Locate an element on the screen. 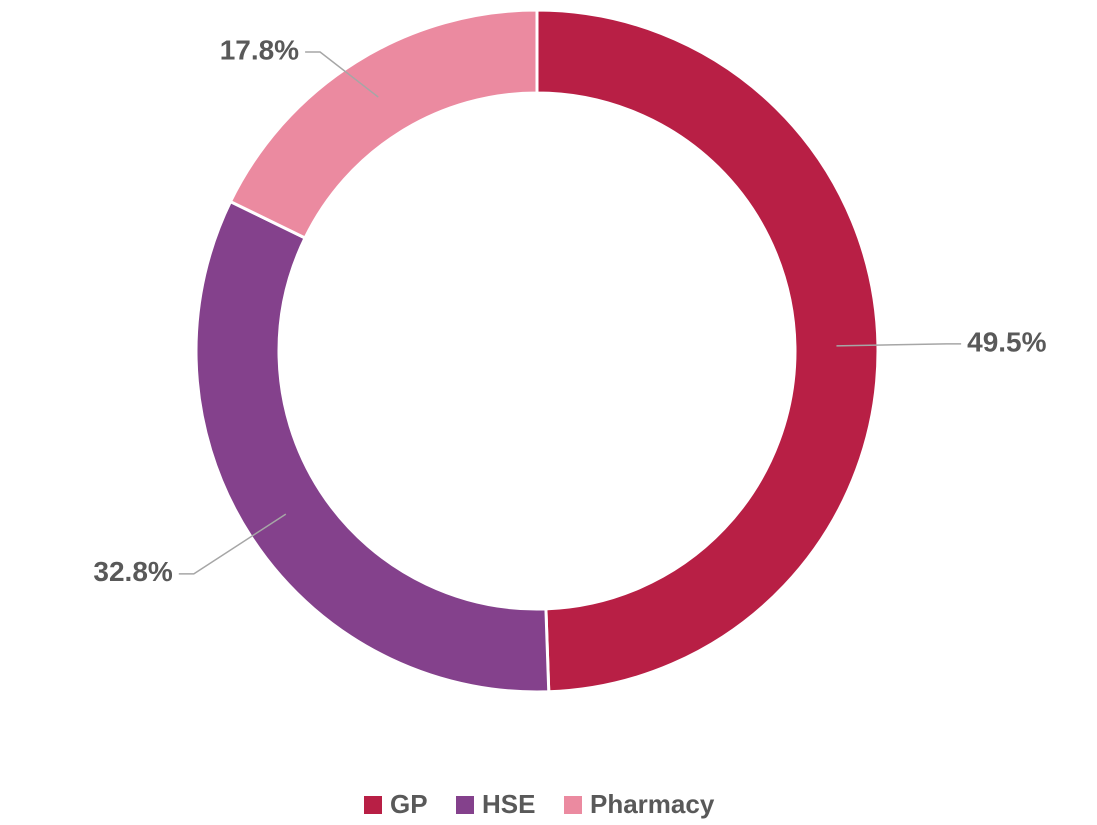 Image resolution: width=1097 pixels, height=825 pixels. legend-label: GP is located at coordinates (409, 804).